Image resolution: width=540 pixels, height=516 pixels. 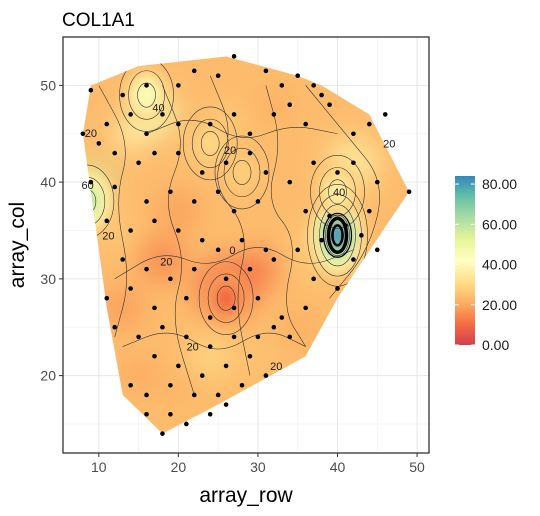 I want to click on x-tick-label: 20, so click(x=179, y=467).